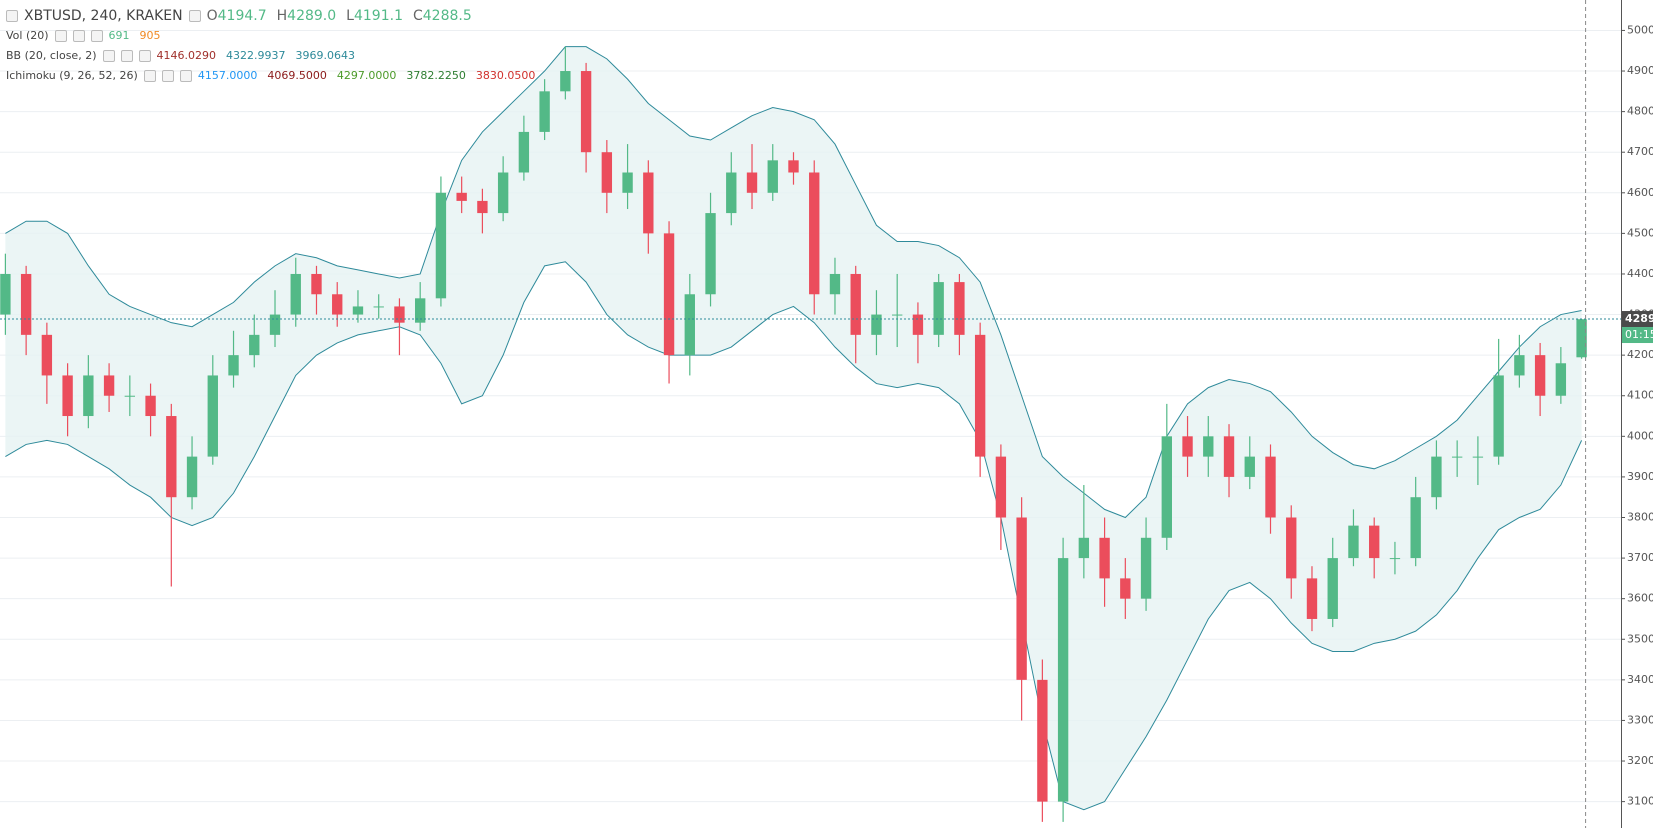 The height and width of the screenshot is (828, 1653). Describe the element at coordinates (227, 75) in the screenshot. I see `indicator-value: 4157.0000` at that location.